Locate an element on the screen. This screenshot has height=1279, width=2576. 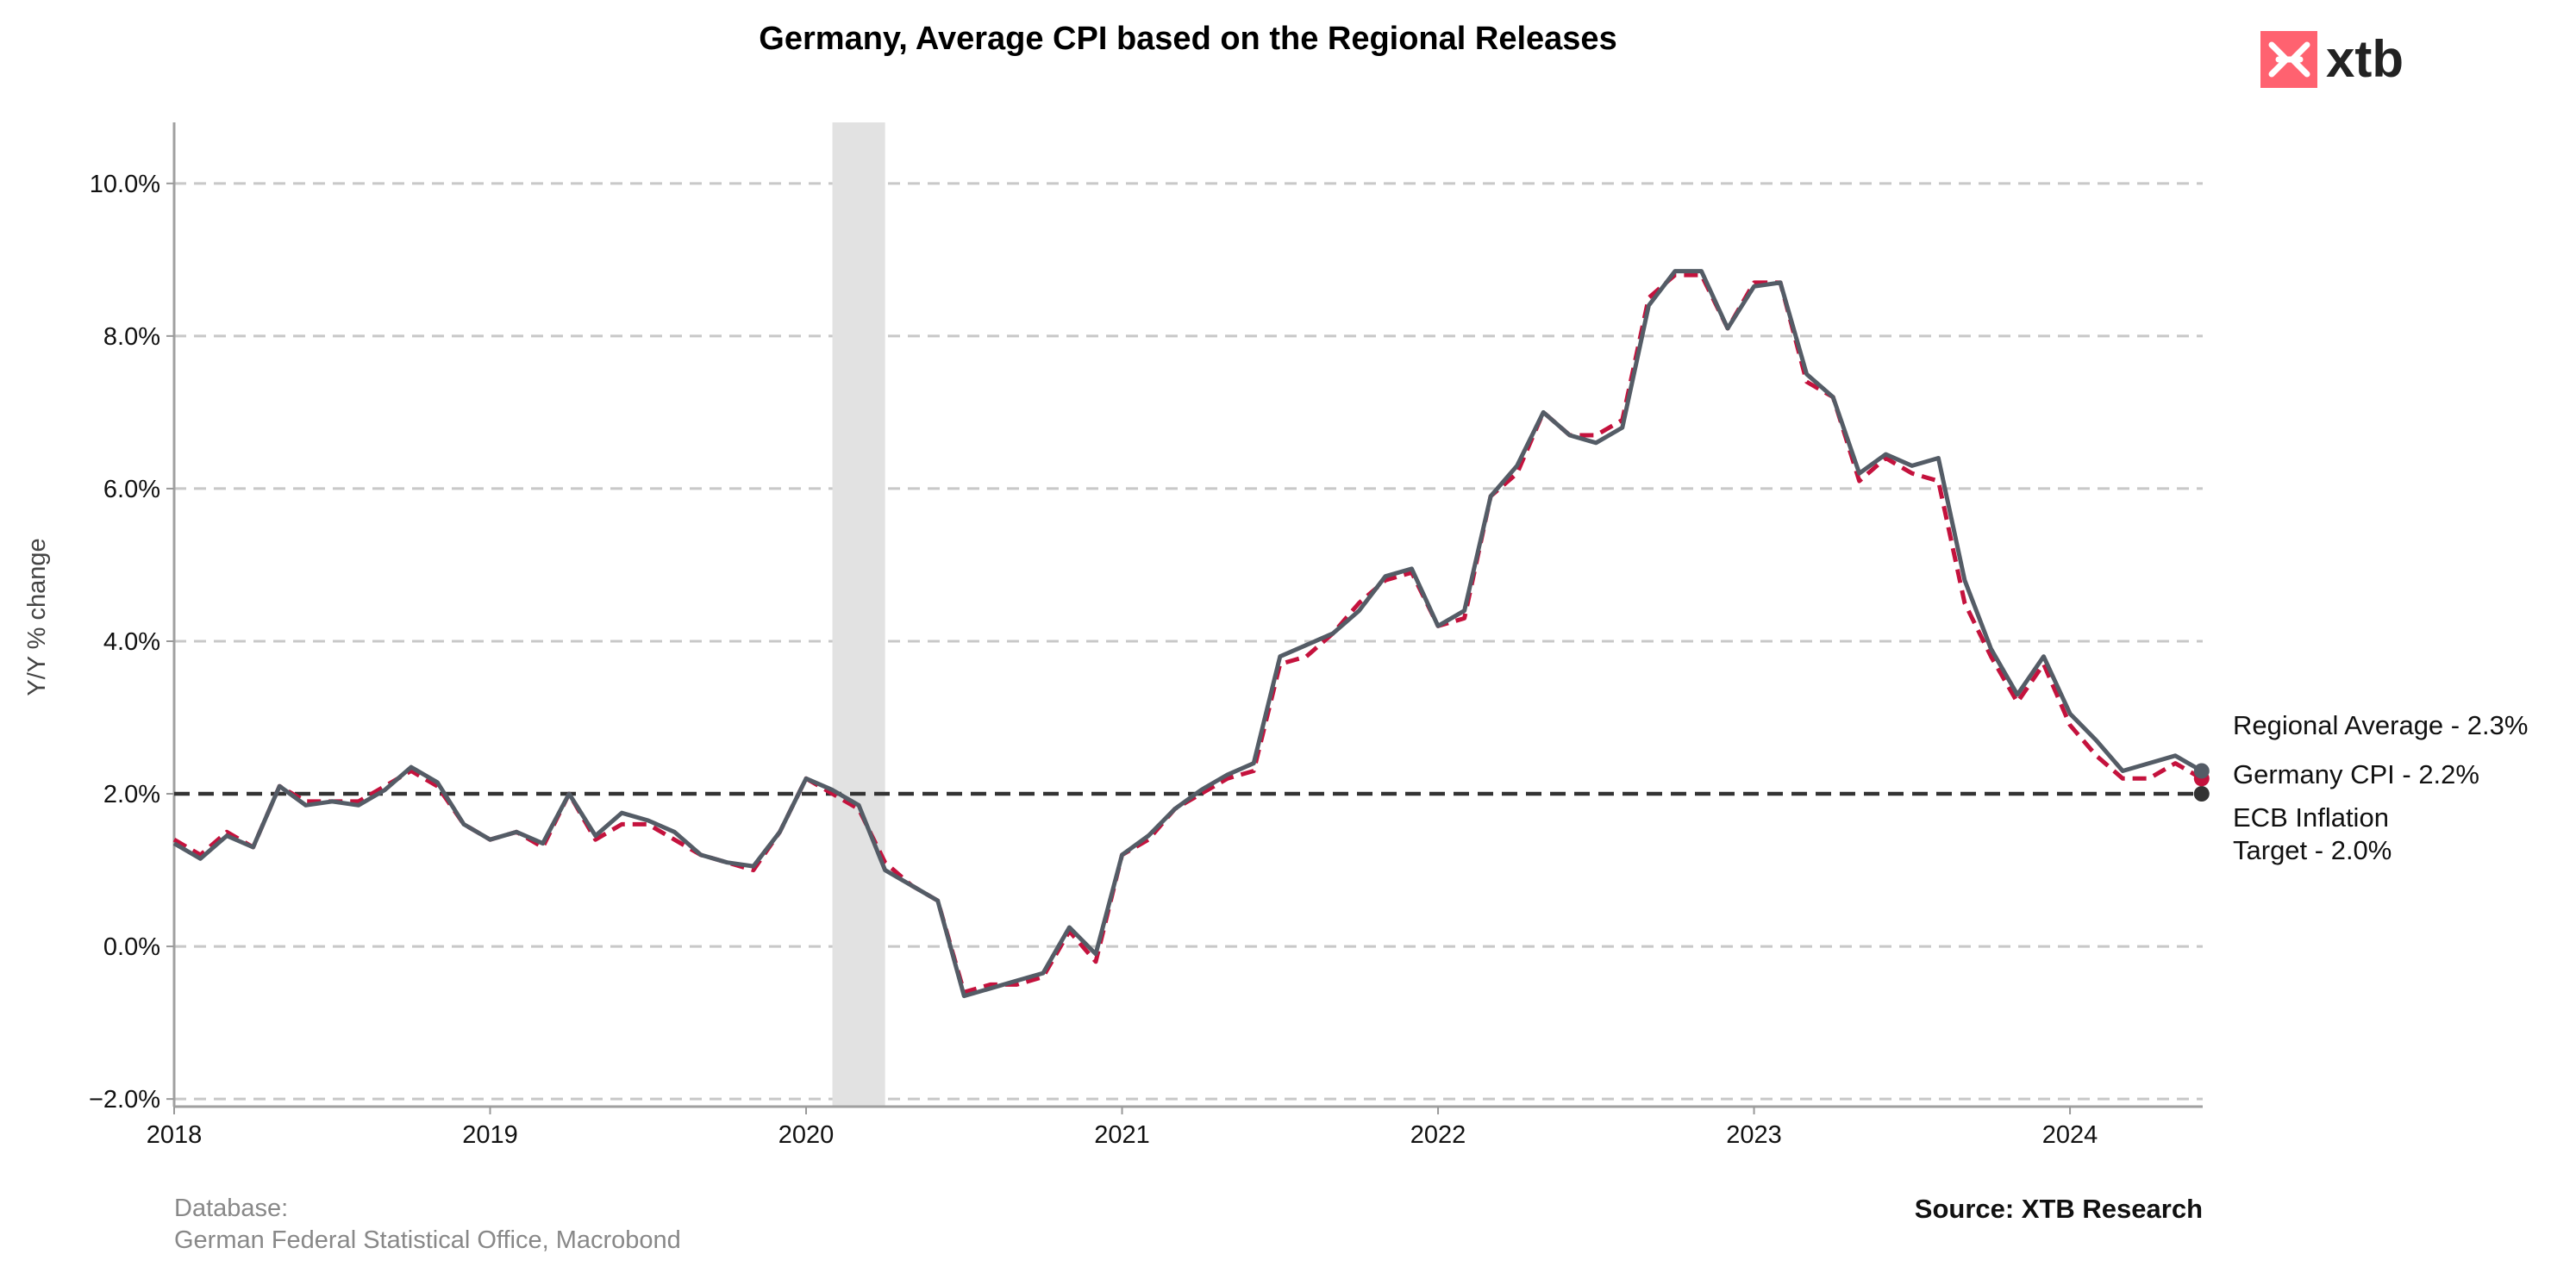
shaded-period is located at coordinates (858, 614).